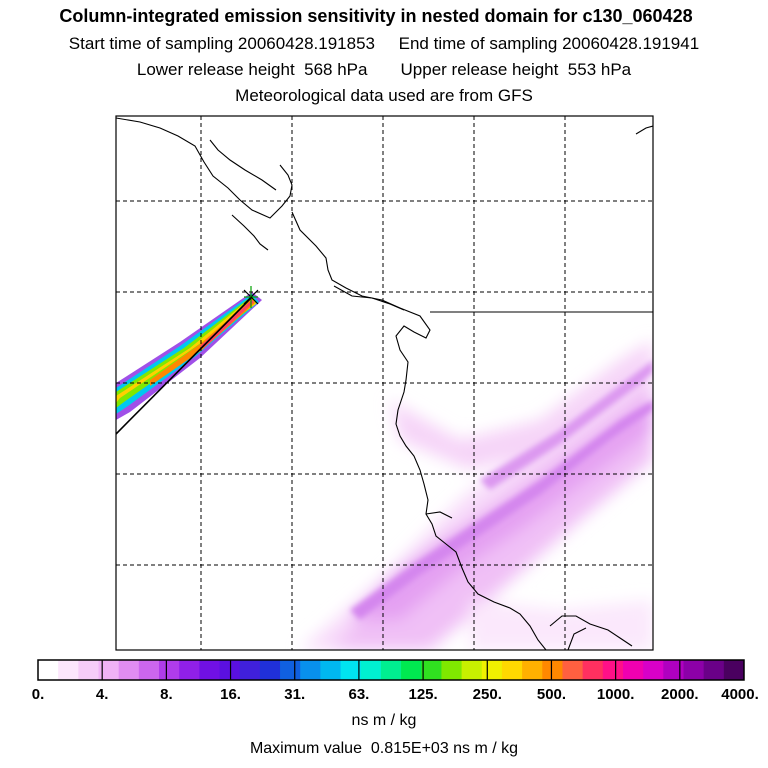 The width and height of the screenshot is (768, 768). Describe the element at coordinates (384, 720) in the screenshot. I see `units-label: ns m / kg` at that location.